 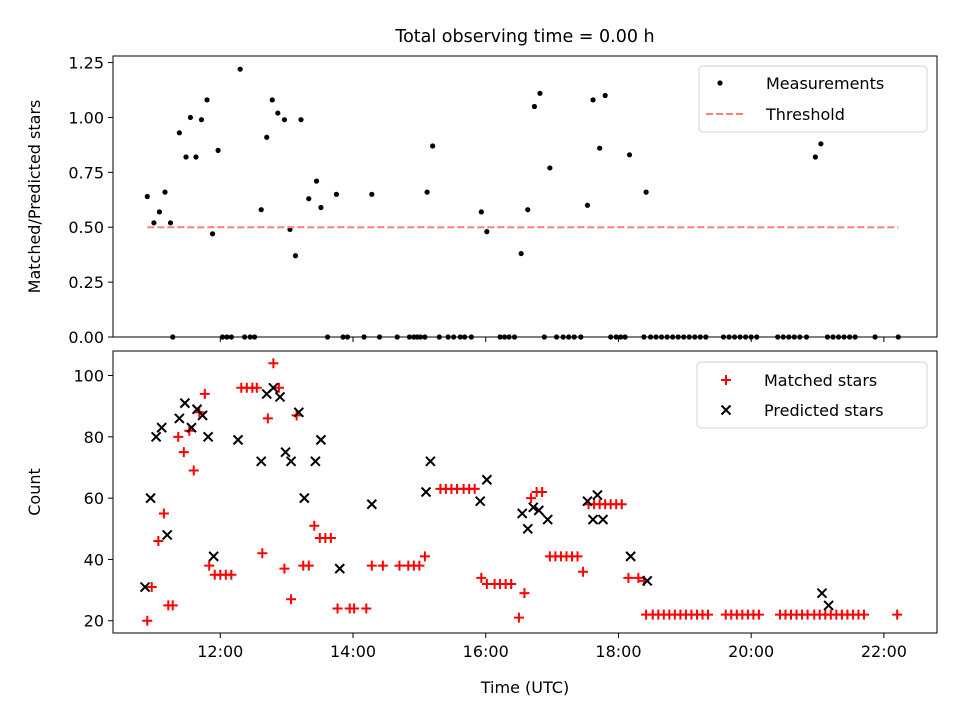 What do you see at coordinates (94, 621) in the screenshot?
I see `y-tick-label: 20` at bounding box center [94, 621].